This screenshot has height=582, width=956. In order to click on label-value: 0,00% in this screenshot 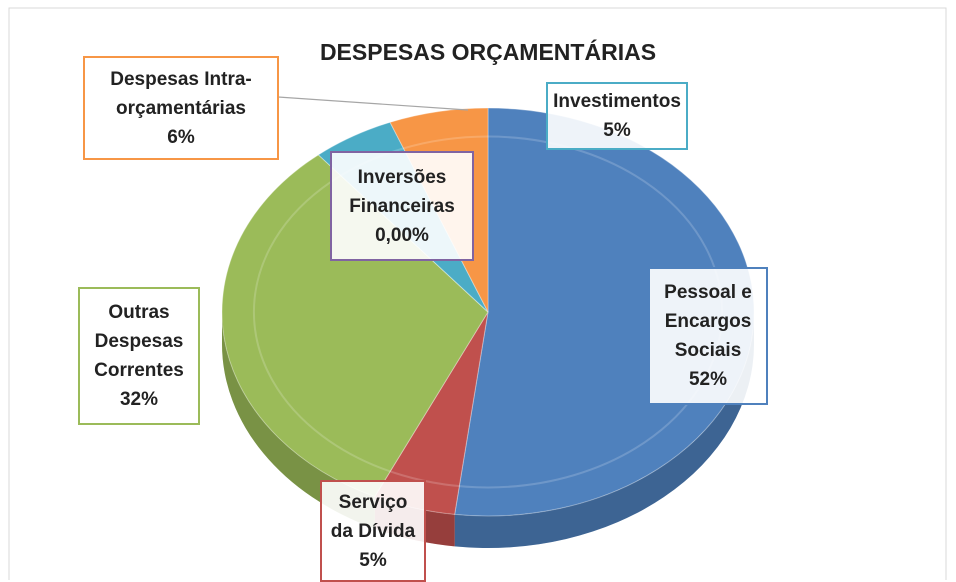, I will do `click(402, 235)`.